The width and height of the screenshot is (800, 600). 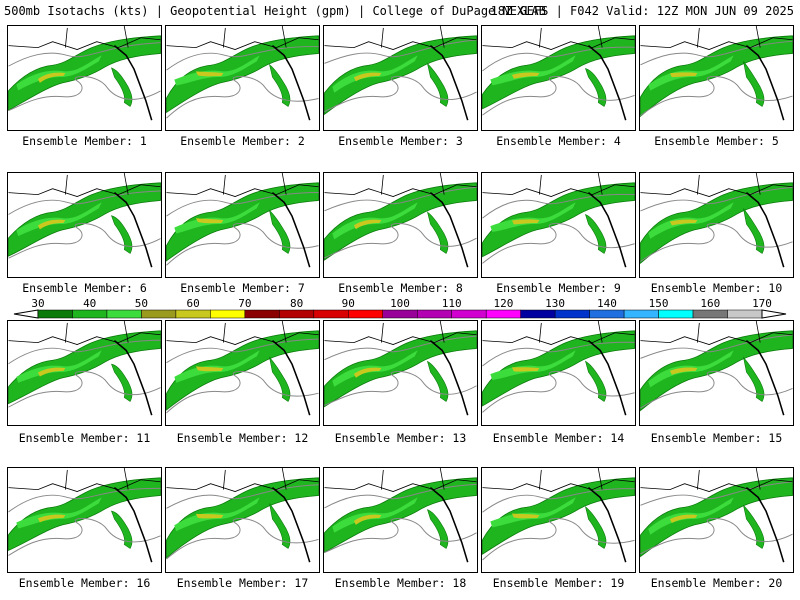 What do you see at coordinates (84, 141) in the screenshot?
I see `ensemble-member-label: Ensemble Member: 1` at bounding box center [84, 141].